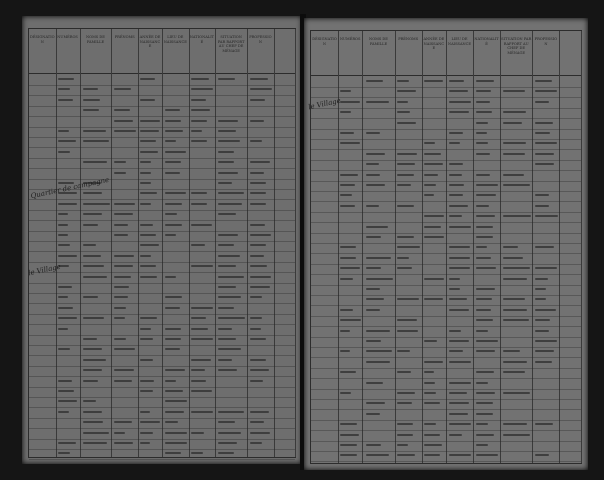  I want to click on column-header: LIEU DE NAISSANCE, so click(175, 39).